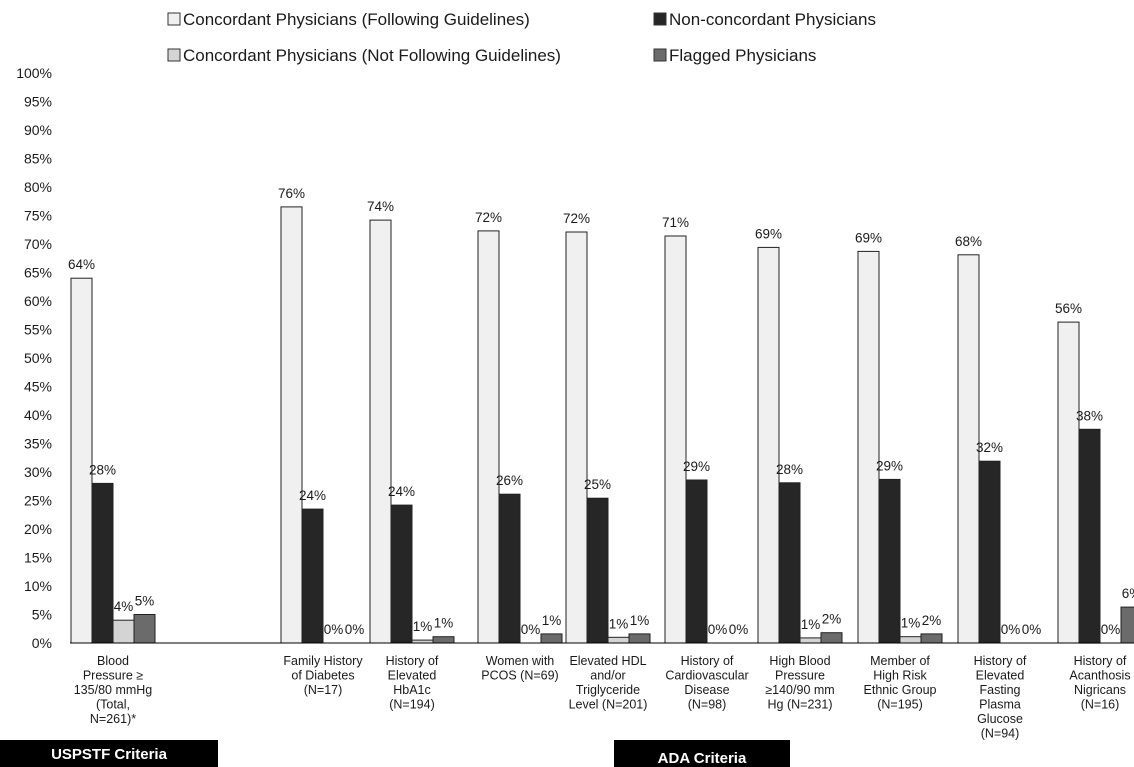  Describe the element at coordinates (706, 683) in the screenshot. I see `x-category-label: History of Cardiovascular Disease (N=98)` at that location.